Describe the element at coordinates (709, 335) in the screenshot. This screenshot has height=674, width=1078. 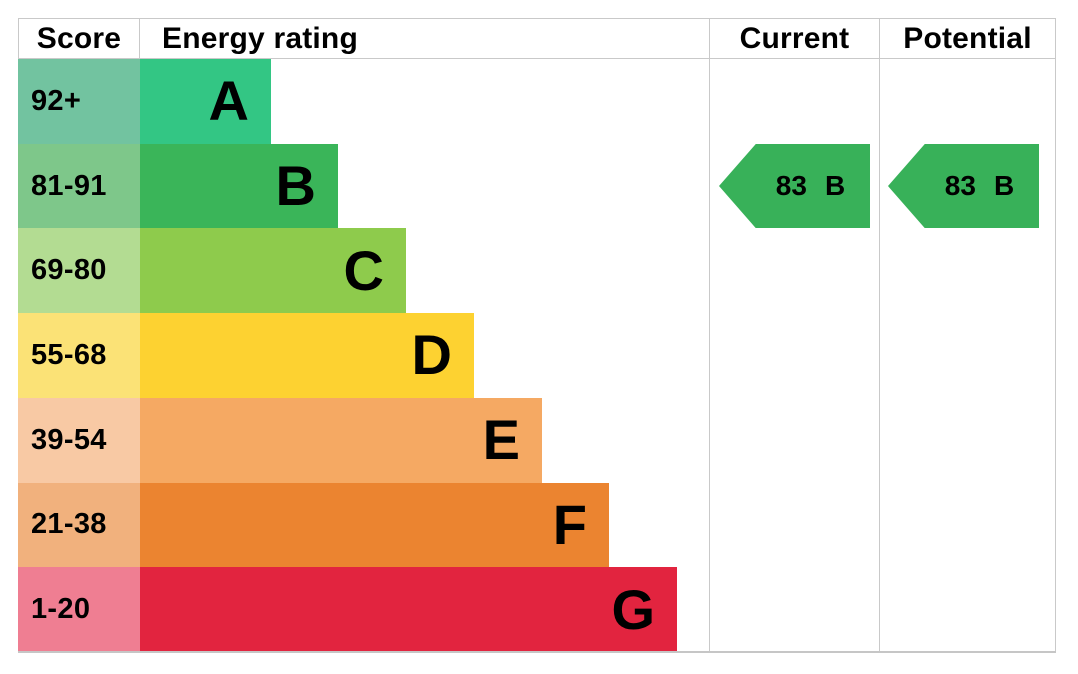
I see `current-column-left-divider` at that location.